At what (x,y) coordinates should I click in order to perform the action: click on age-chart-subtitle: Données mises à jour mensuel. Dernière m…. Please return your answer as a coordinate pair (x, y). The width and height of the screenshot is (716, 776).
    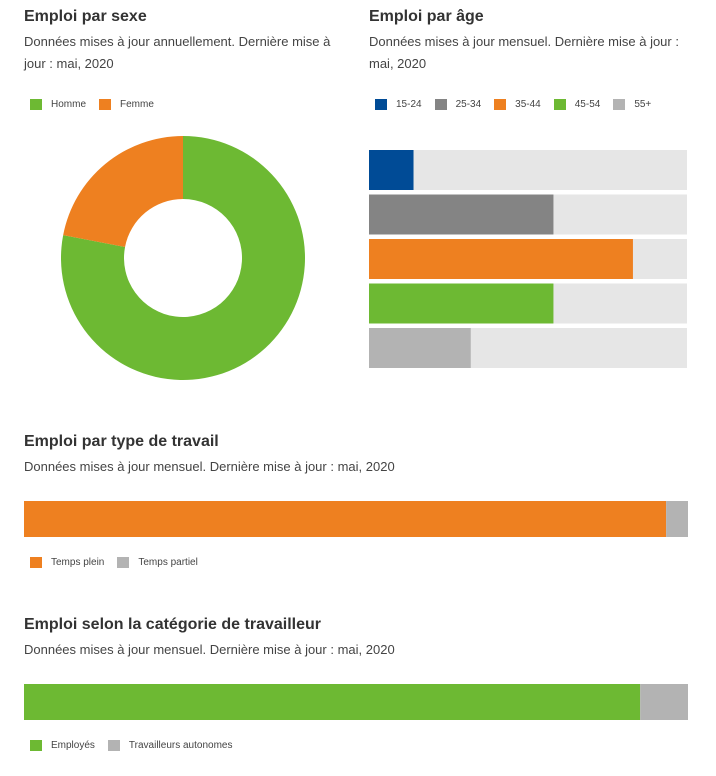
    Looking at the image, I should click on (524, 52).